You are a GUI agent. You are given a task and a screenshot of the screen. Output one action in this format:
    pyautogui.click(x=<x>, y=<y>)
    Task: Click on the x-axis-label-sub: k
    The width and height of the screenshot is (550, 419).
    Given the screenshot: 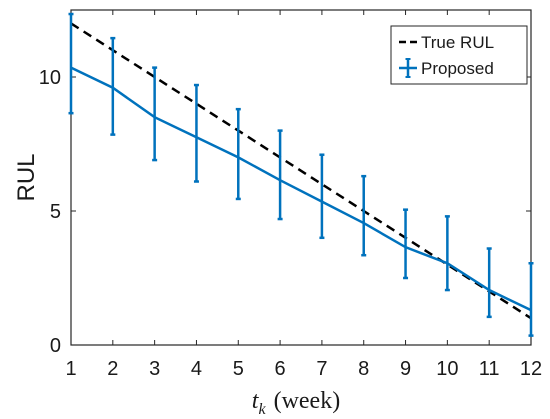 What is the action you would take?
    pyautogui.click(x=262, y=409)
    